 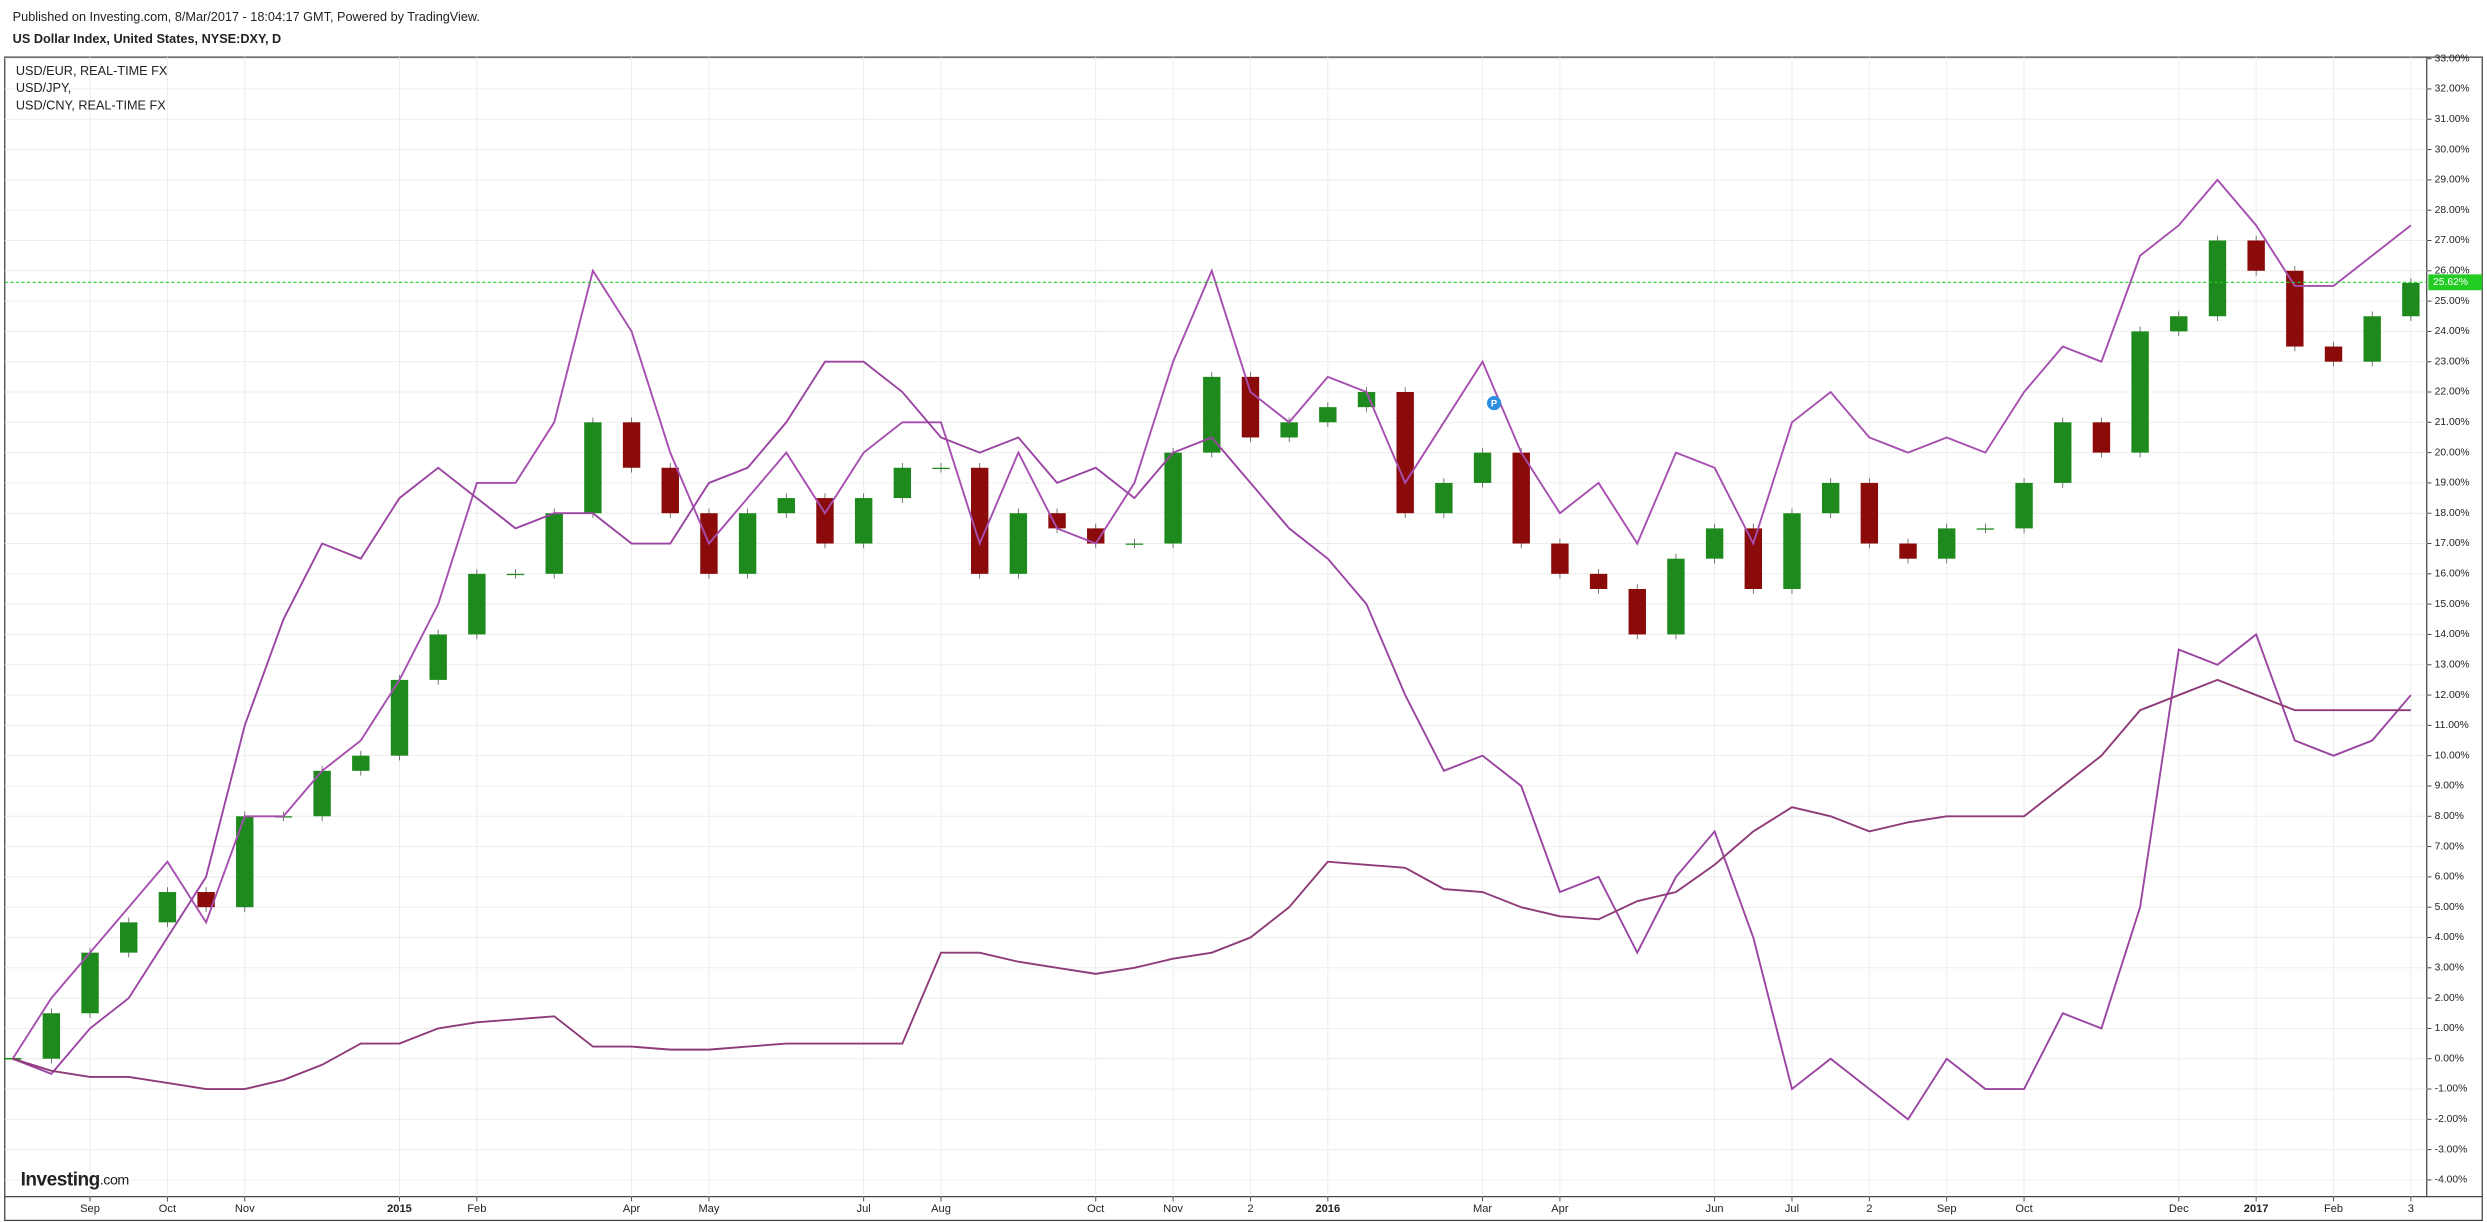 I want to click on y-tick-label: 24.00%, so click(x=2452, y=331).